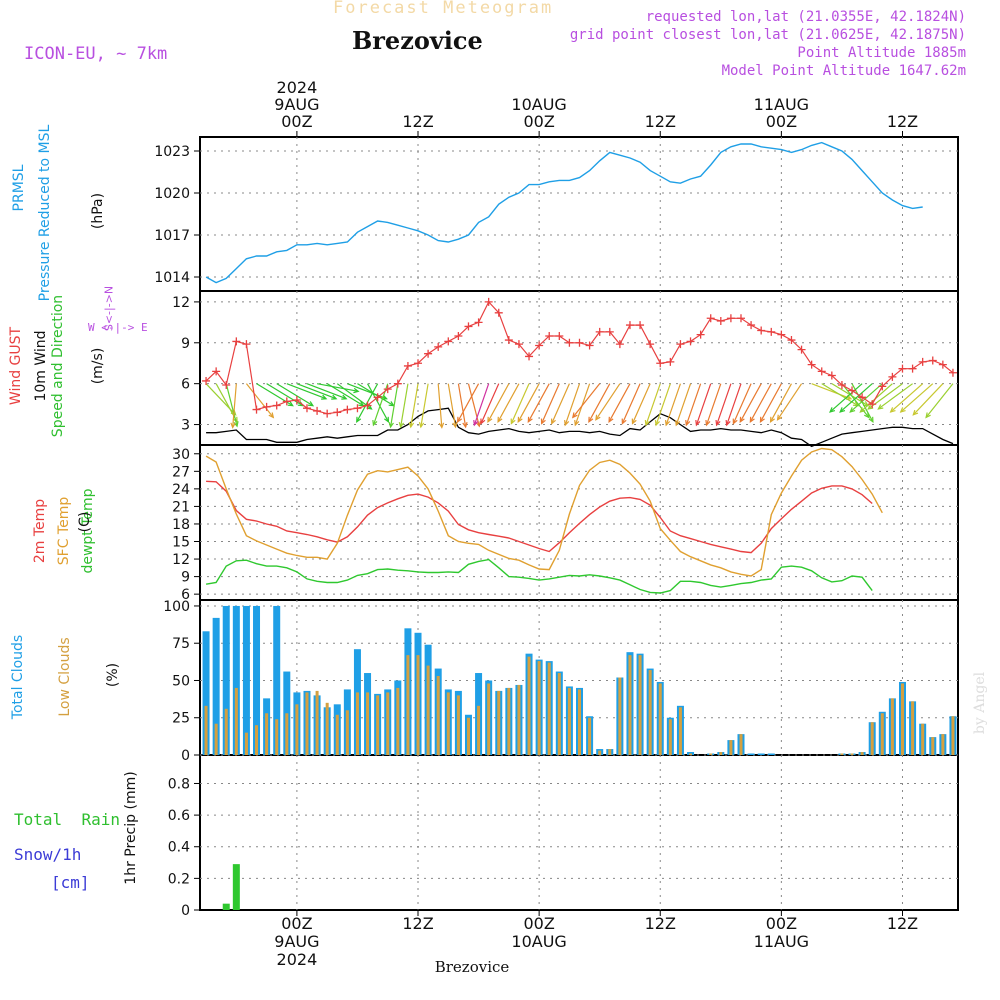  What do you see at coordinates (843, 71) in the screenshot?
I see `model-altitude: Model Point Altitude 1647.62m` at bounding box center [843, 71].